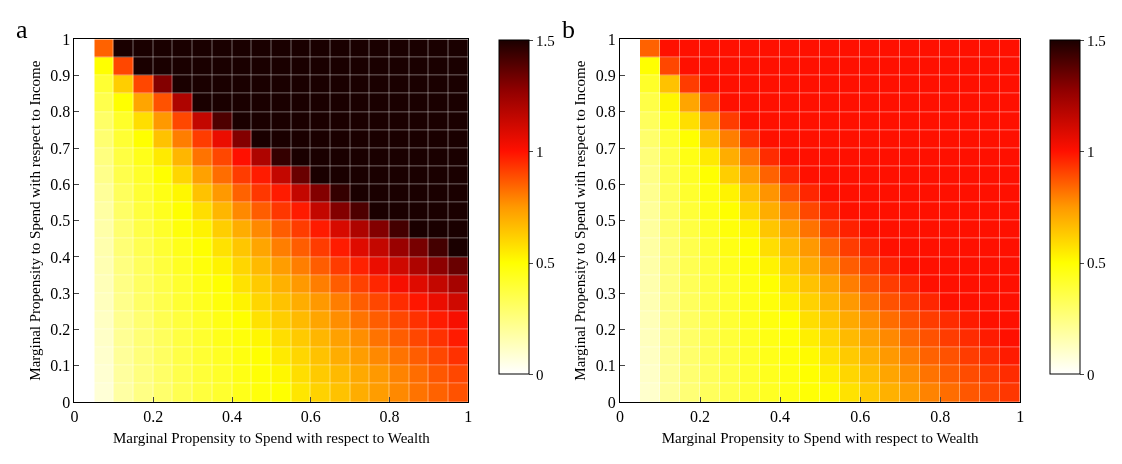 This screenshot has height=464, width=1122. I want to click on chart-title: a, so click(22, 29).